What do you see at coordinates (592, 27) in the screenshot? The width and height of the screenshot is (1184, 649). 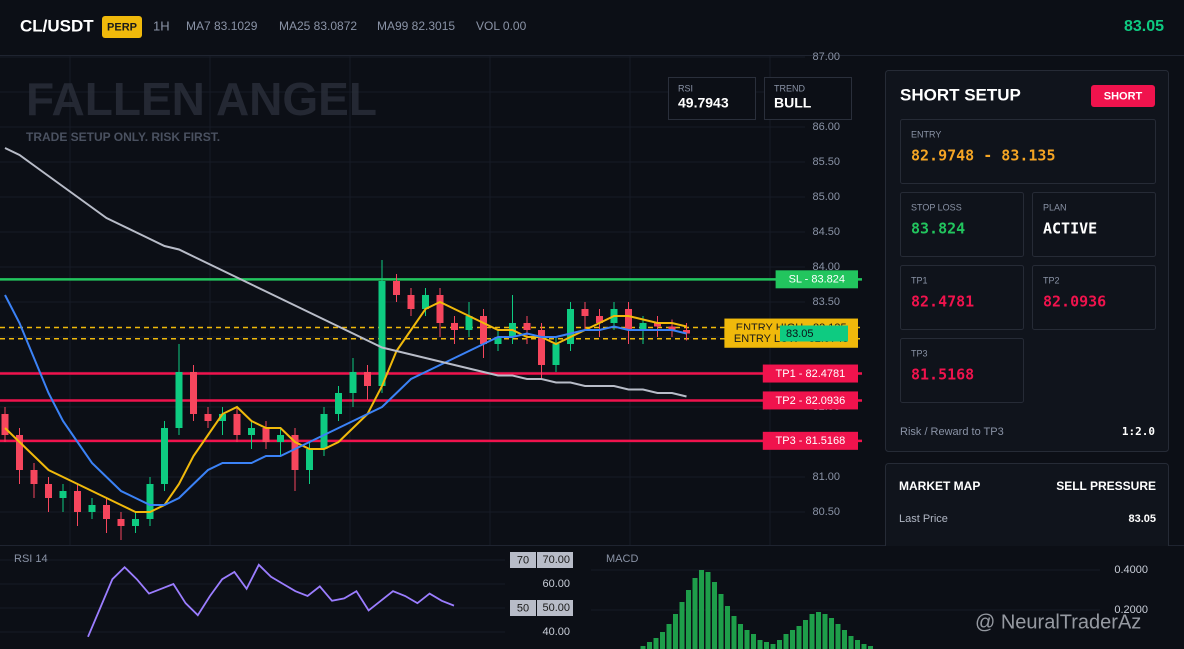 I see `header-bar` at bounding box center [592, 27].